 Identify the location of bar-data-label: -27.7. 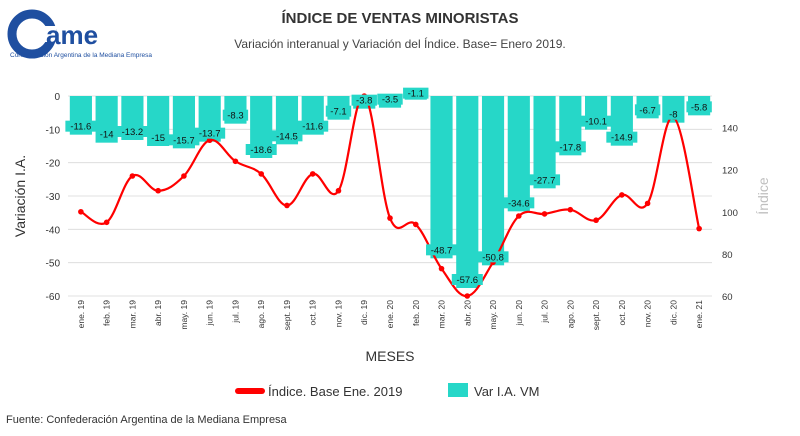
(545, 180).